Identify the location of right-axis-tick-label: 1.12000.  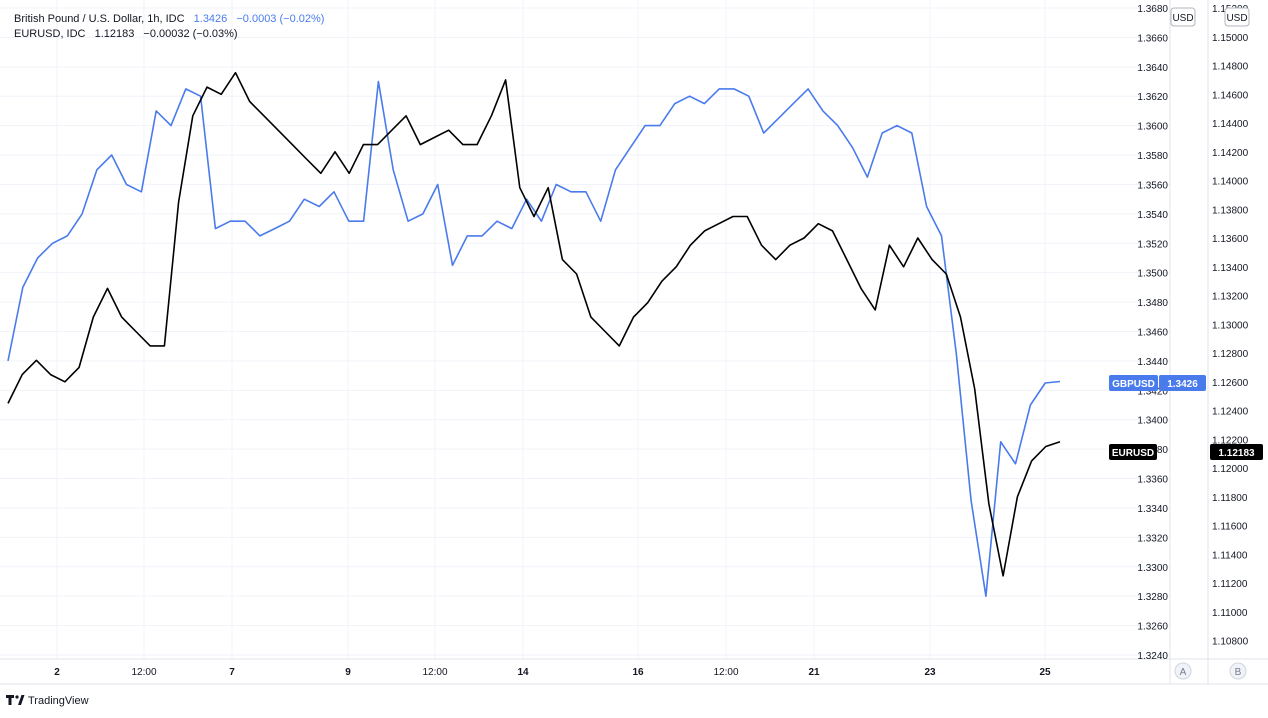
(1230, 469).